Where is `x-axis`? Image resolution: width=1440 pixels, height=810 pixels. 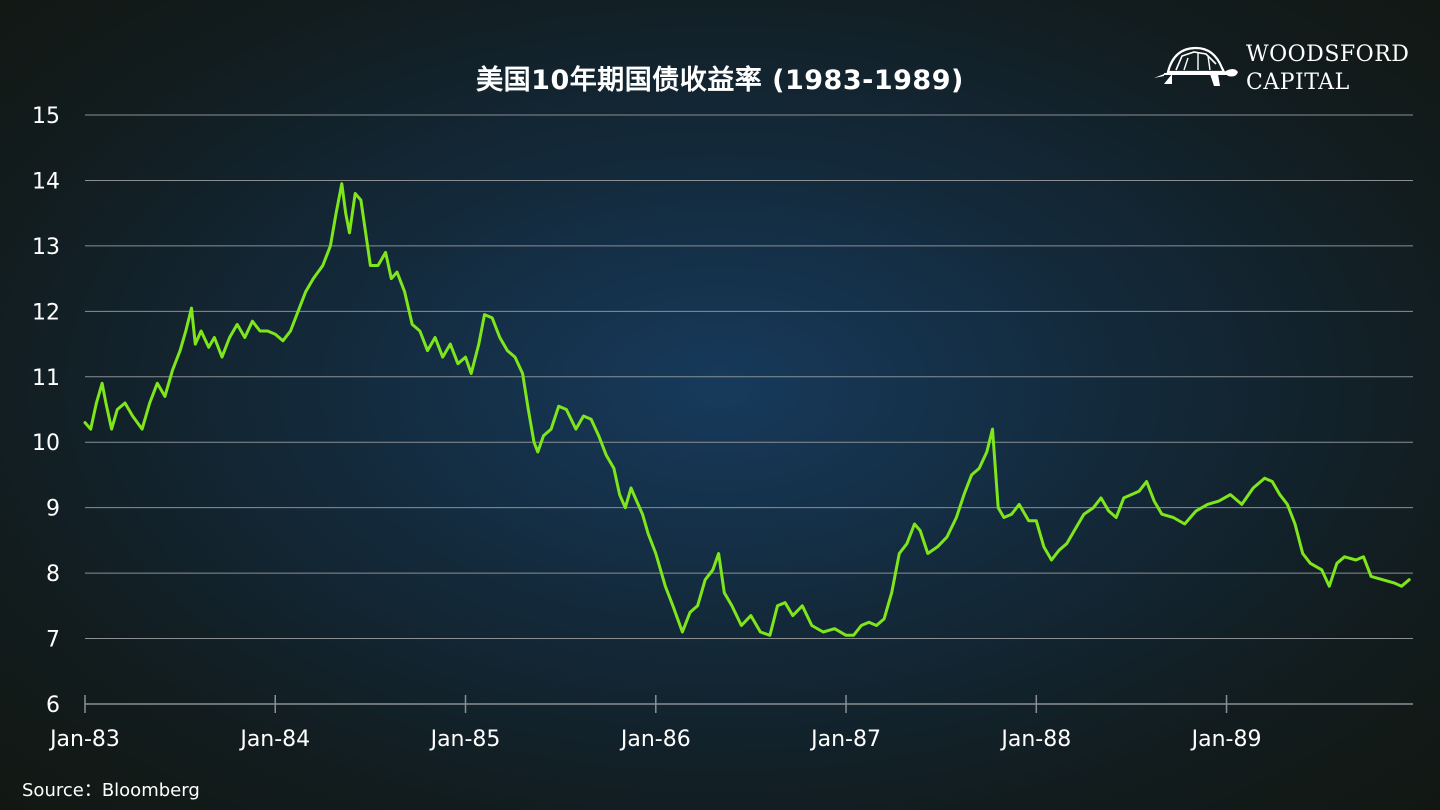
x-axis is located at coordinates (748, 704).